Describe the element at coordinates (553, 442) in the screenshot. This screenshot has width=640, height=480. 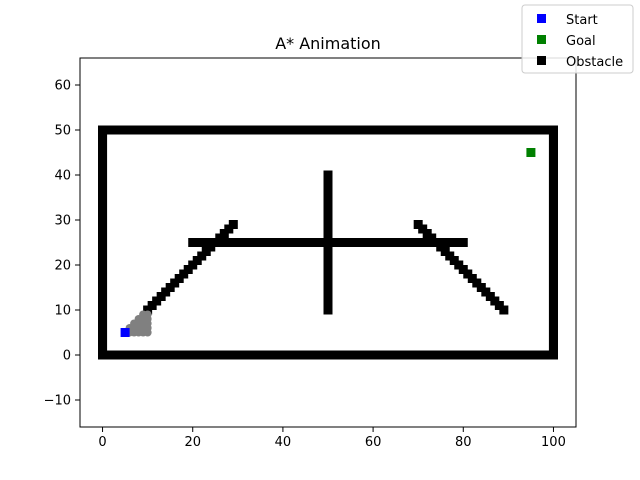
I see `x-tick-label: 100` at that location.